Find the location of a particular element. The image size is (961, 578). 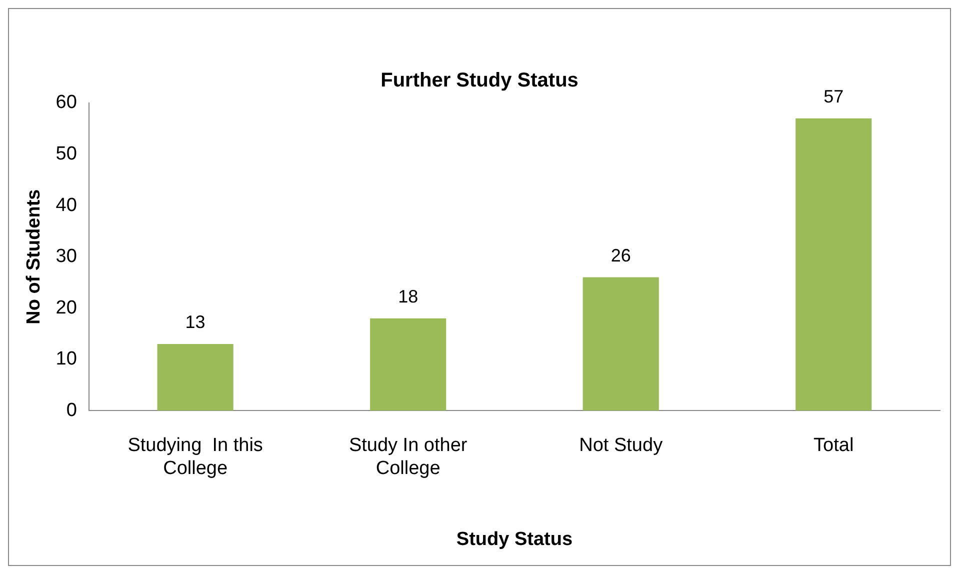

y-axis-title: No of Students is located at coordinates (34, 256).